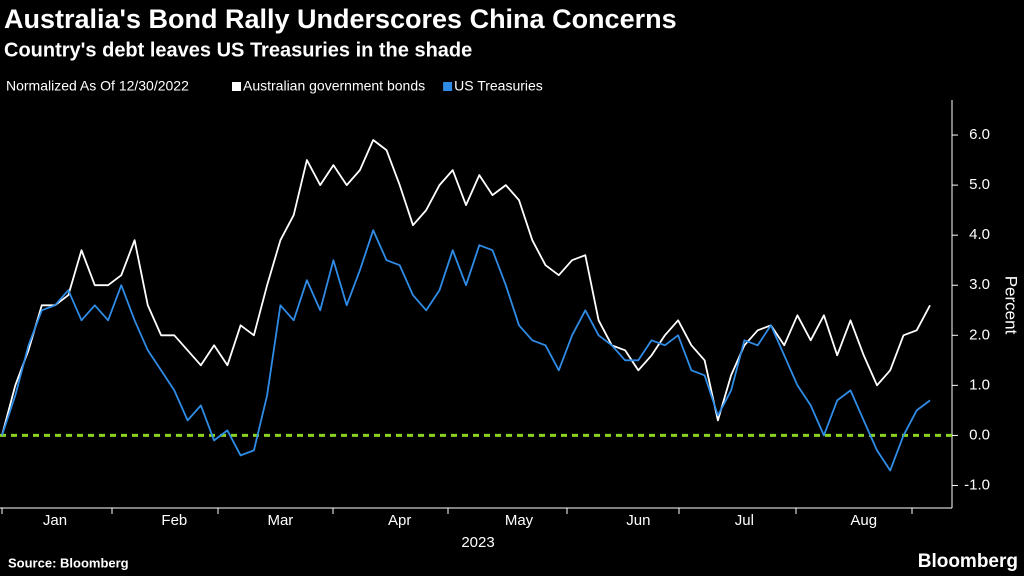 The width and height of the screenshot is (1024, 576). Describe the element at coordinates (519, 520) in the screenshot. I see `x-tick-label: May` at that location.